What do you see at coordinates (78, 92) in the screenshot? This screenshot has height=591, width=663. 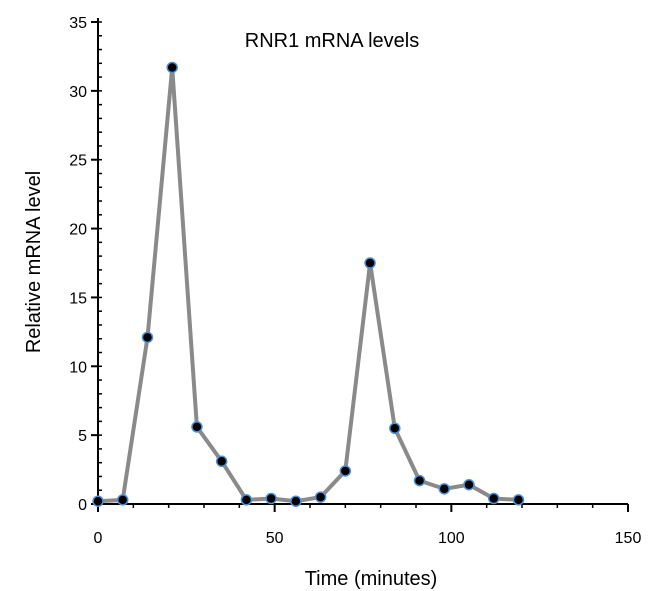 I see `y-tick-label: 30` at bounding box center [78, 92].